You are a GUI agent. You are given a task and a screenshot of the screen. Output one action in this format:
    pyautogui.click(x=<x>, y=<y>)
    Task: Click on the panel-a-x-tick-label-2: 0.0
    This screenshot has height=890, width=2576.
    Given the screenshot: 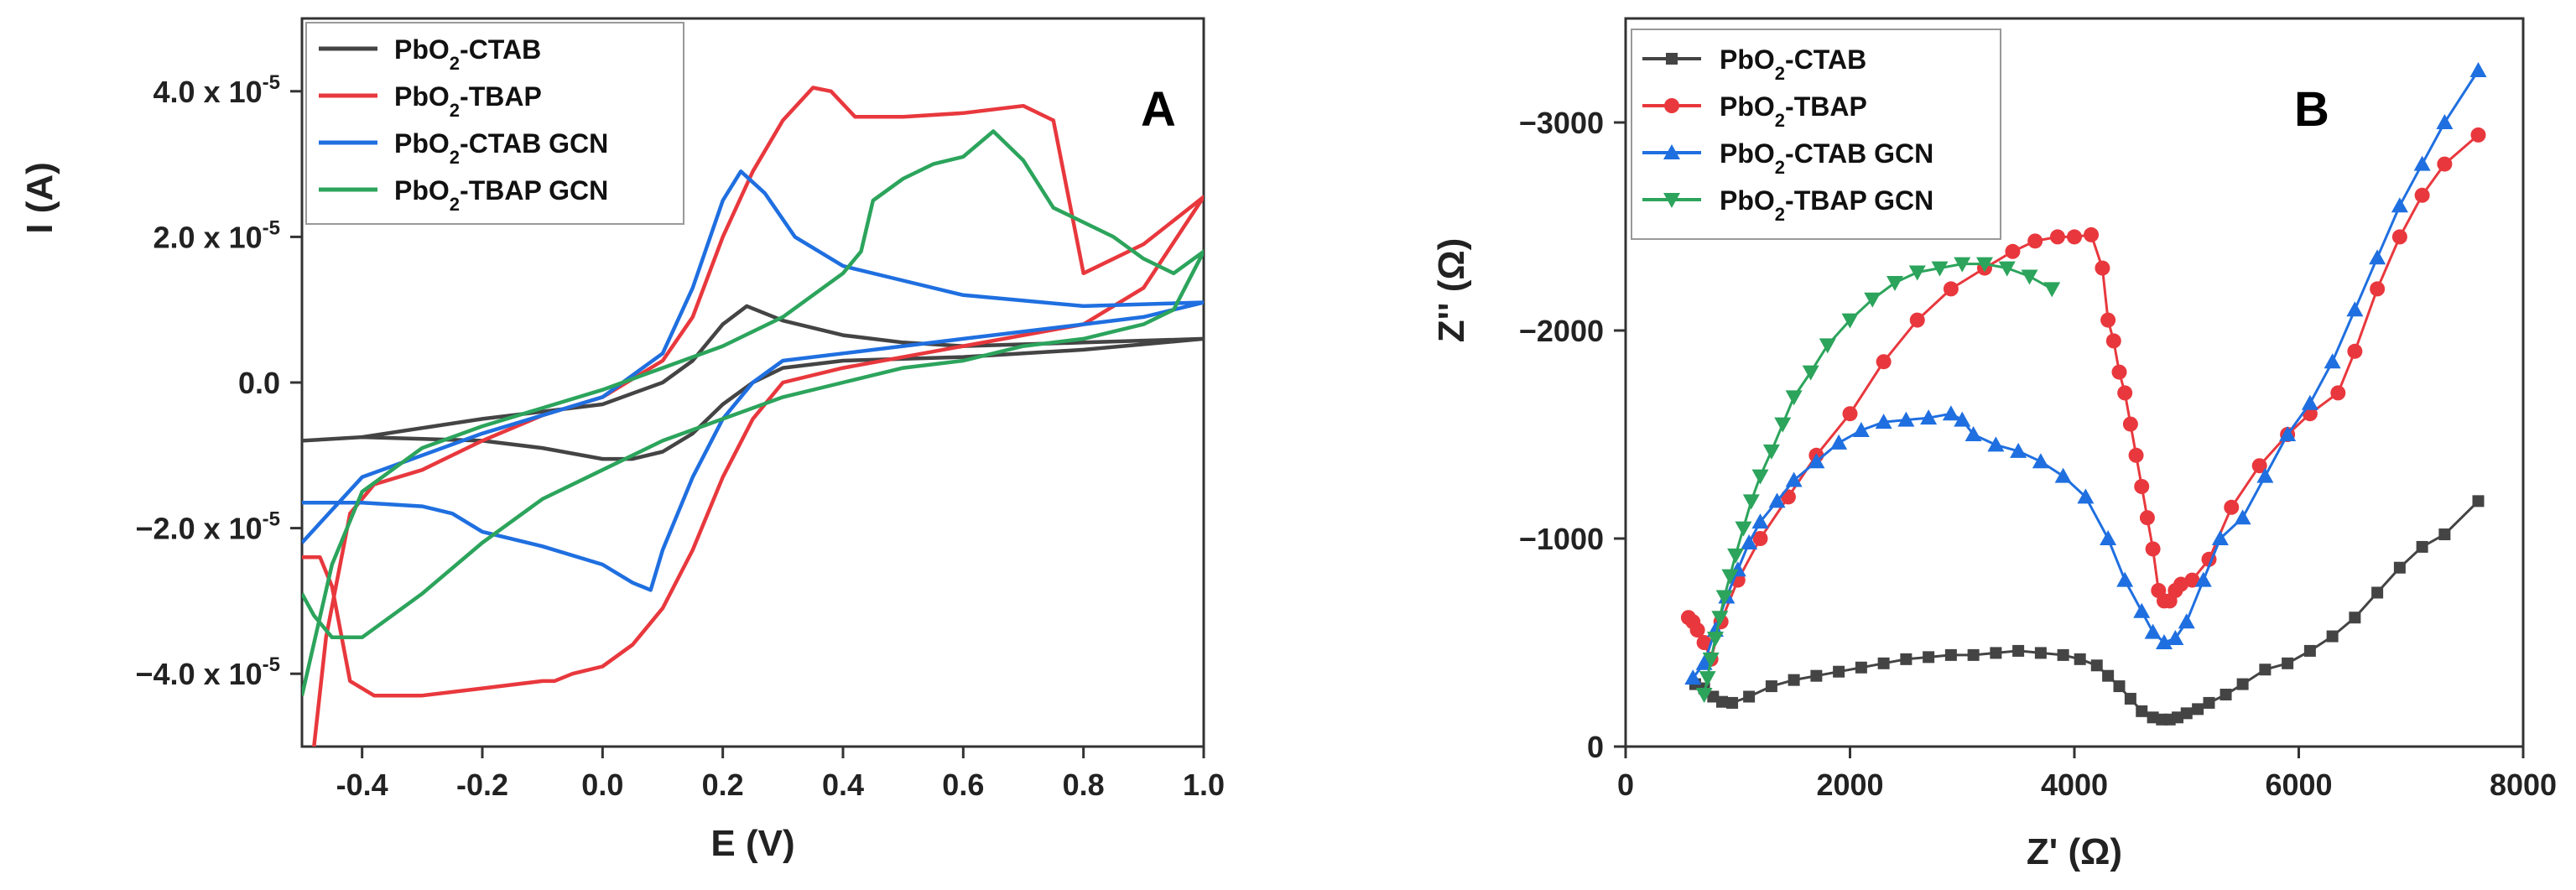 What is the action you would take?
    pyautogui.click(x=602, y=785)
    